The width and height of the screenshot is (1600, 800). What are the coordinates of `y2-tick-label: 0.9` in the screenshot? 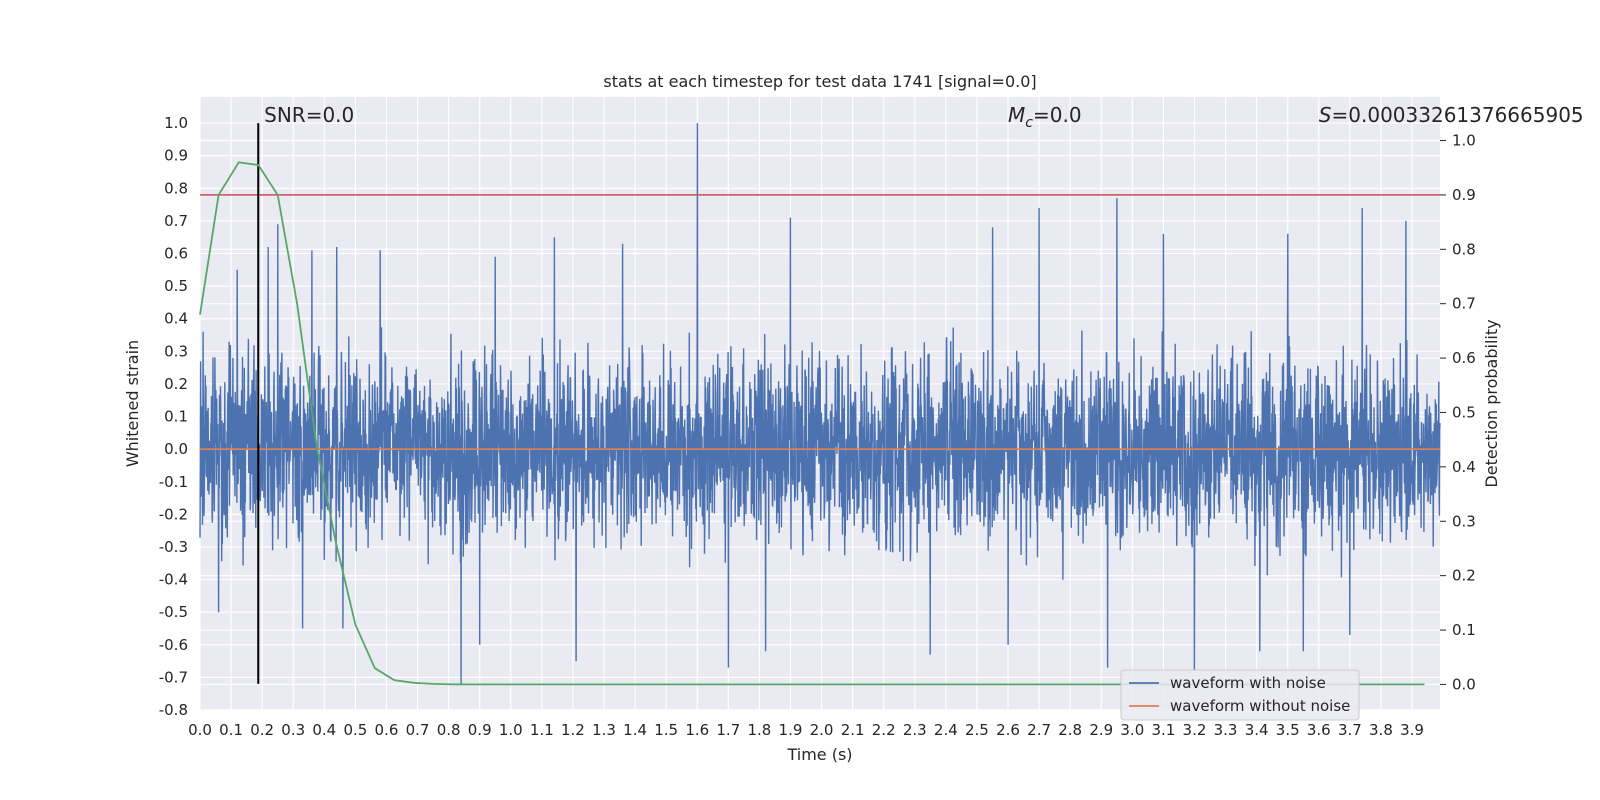 It's located at (1464, 195).